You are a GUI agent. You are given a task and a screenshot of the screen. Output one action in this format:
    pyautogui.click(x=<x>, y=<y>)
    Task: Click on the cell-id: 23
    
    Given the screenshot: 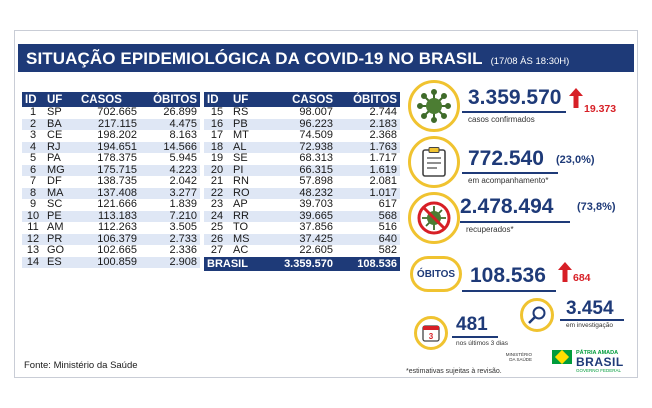 What is the action you would take?
    pyautogui.click(x=217, y=204)
    